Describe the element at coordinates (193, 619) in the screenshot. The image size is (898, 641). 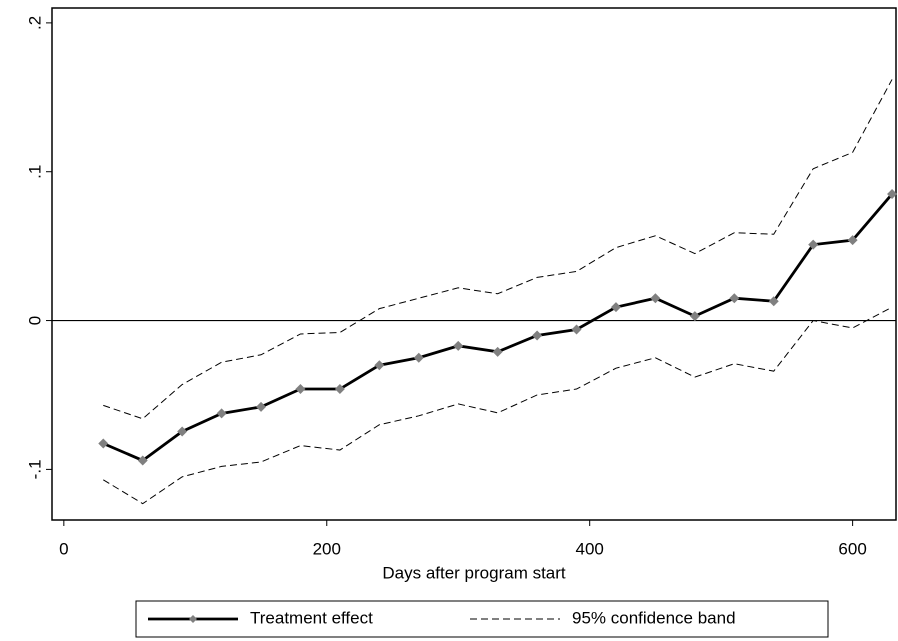
I see `legend-marker` at that location.